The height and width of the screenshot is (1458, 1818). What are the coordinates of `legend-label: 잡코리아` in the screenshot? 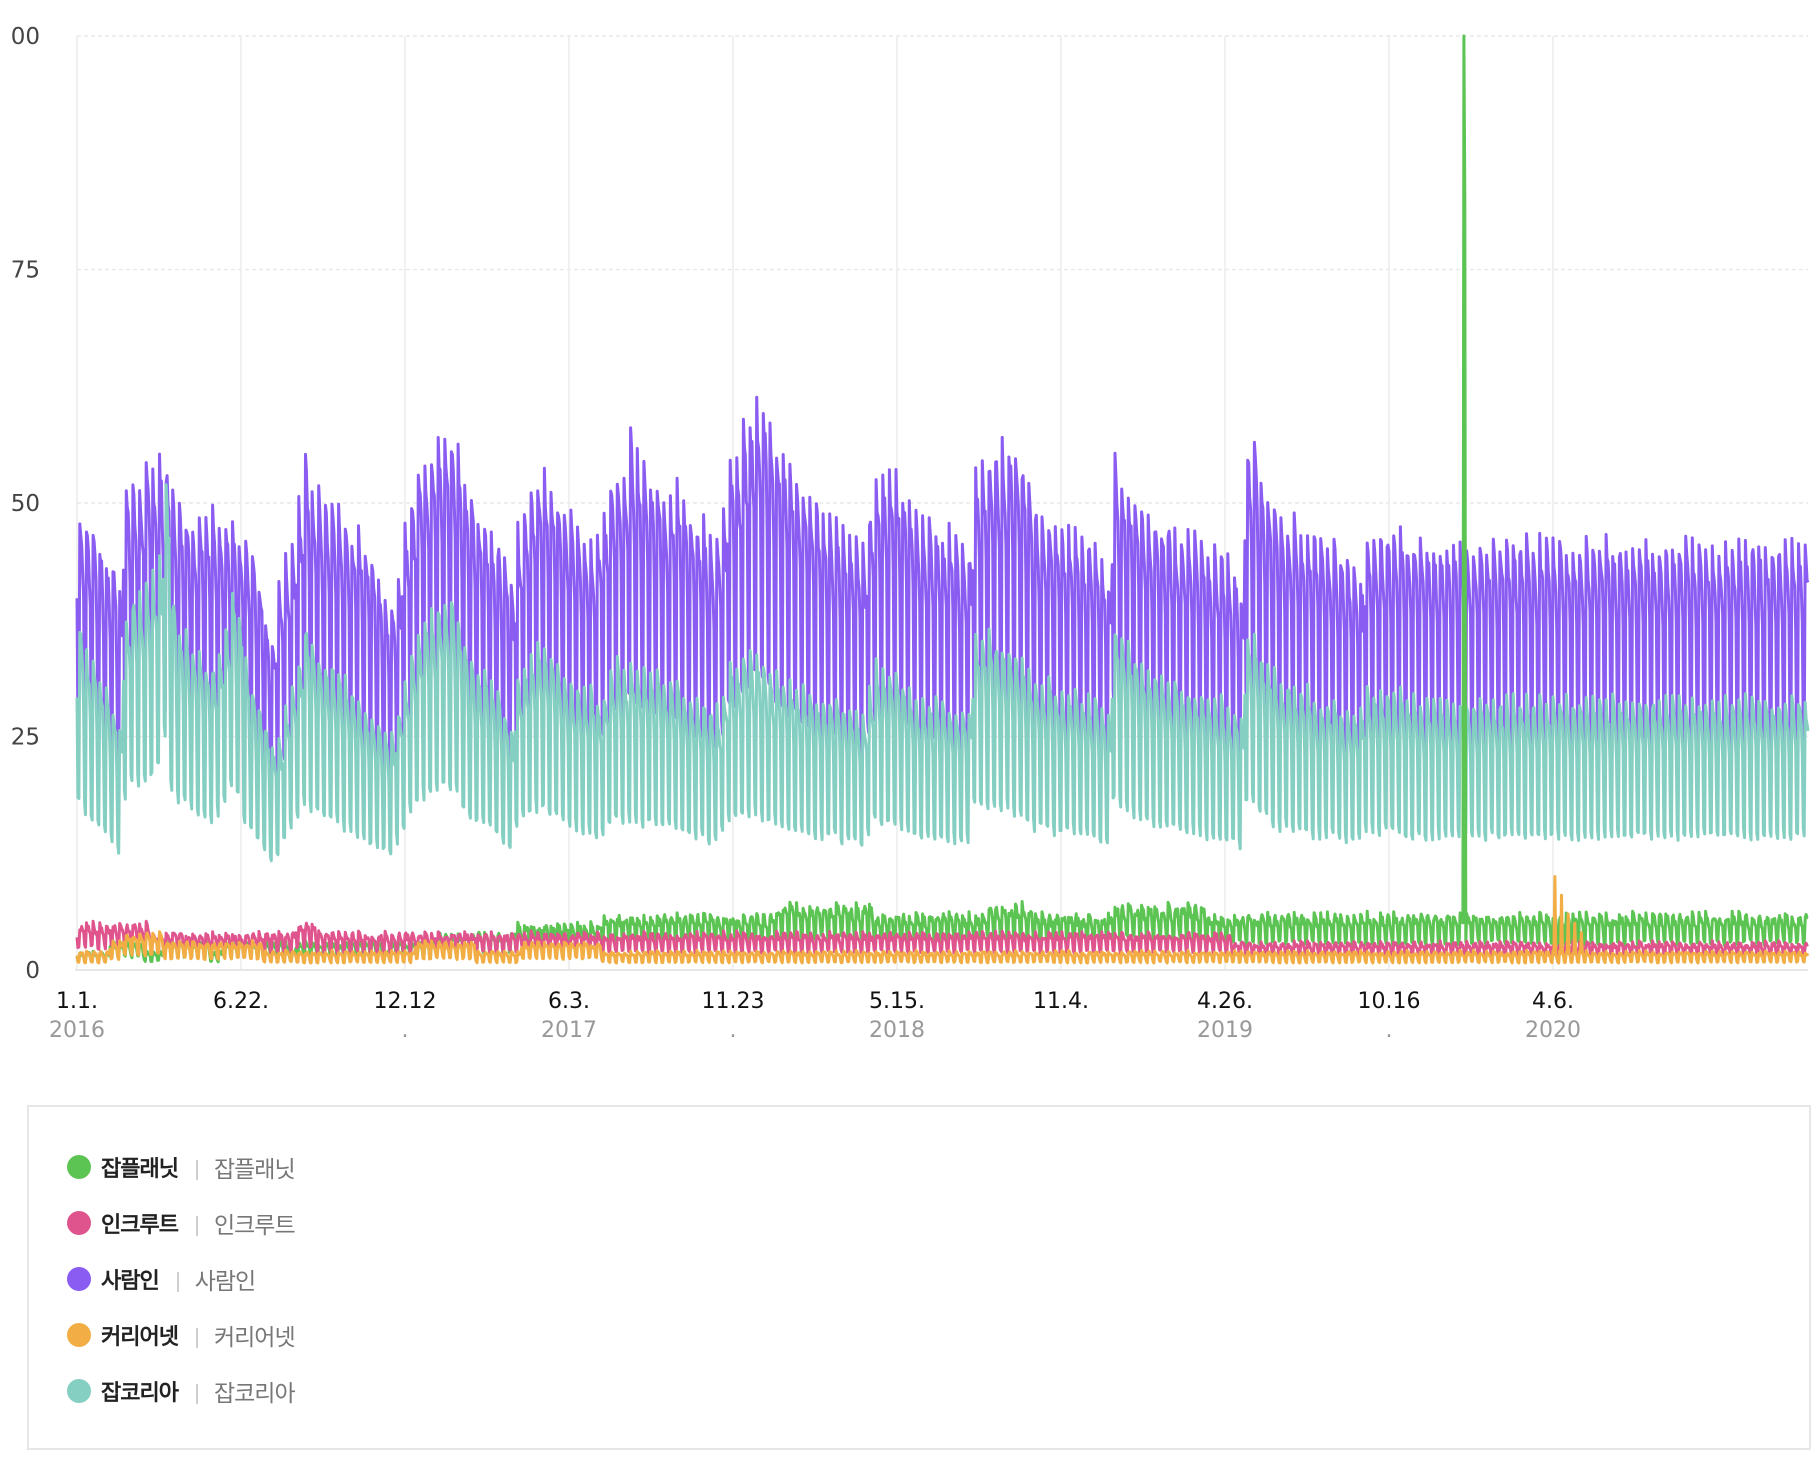 It's located at (140, 1393).